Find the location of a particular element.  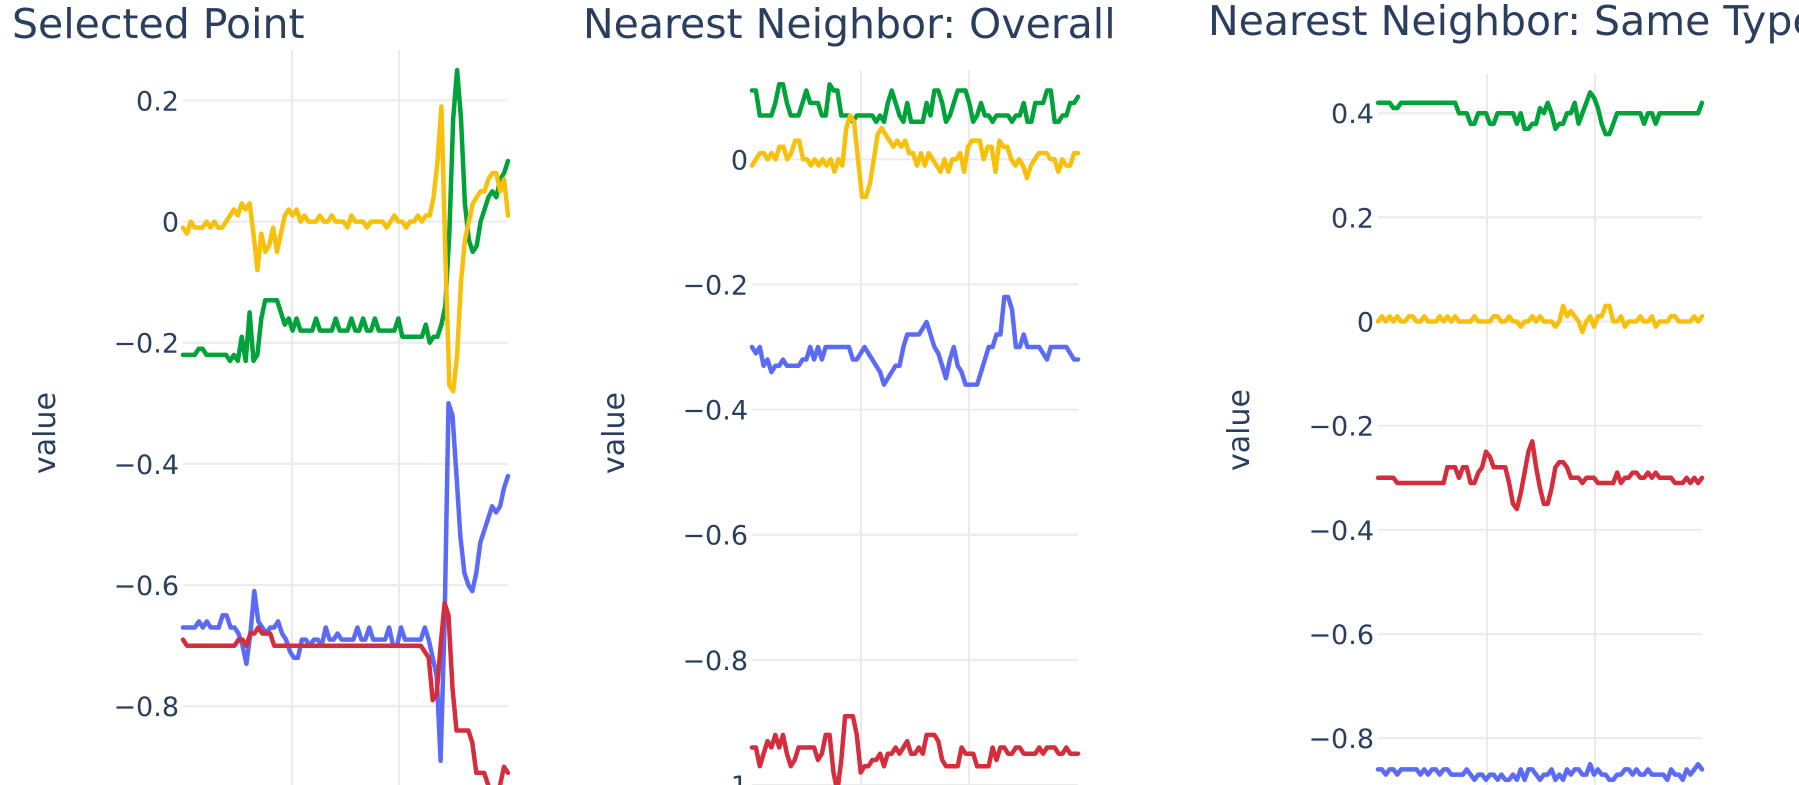

y-tick-label: 0.4 is located at coordinates (1352, 114).